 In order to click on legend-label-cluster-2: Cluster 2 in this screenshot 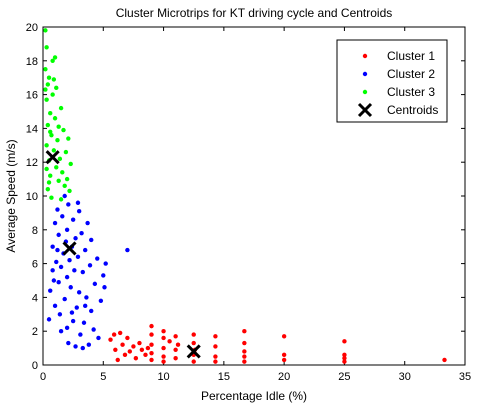, I will do `click(411, 74)`.